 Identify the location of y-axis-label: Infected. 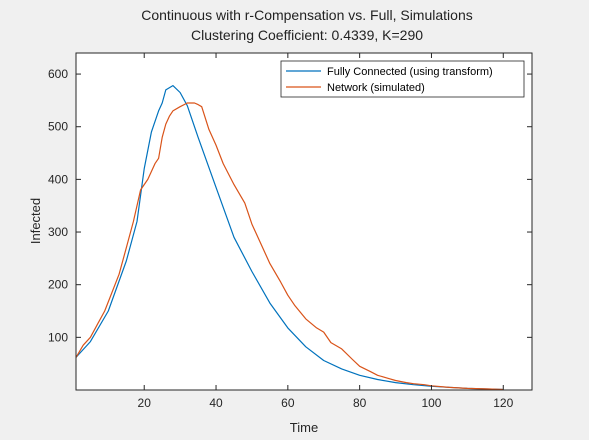
(35, 221).